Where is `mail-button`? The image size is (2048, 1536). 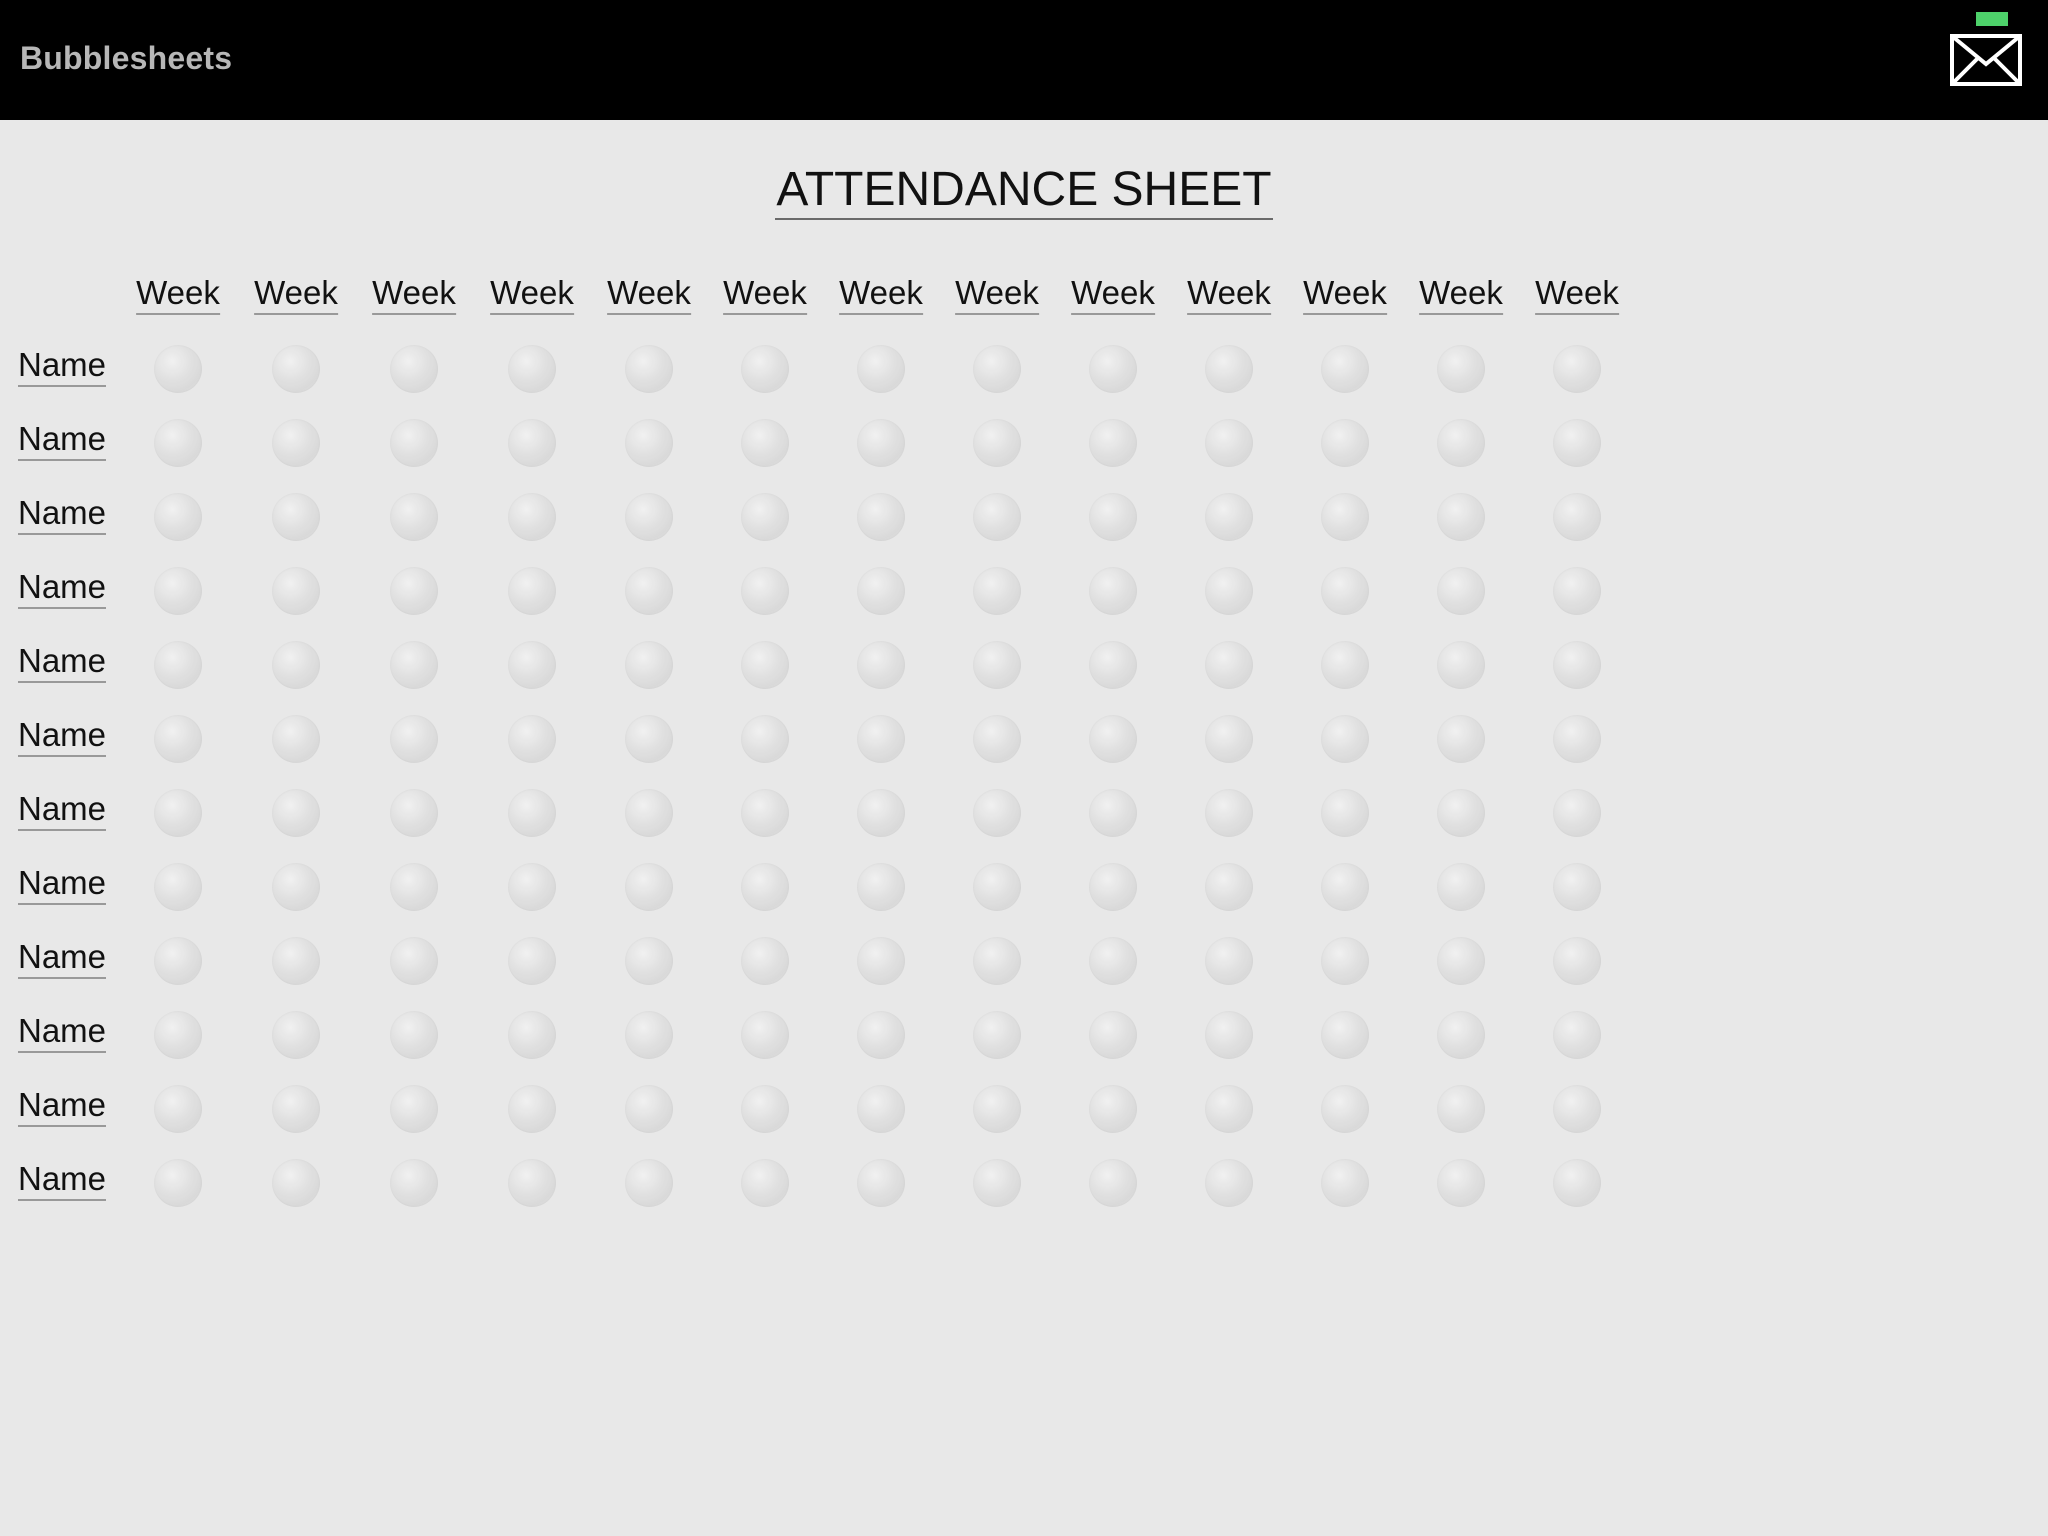
mail-button is located at coordinates (1988, 50).